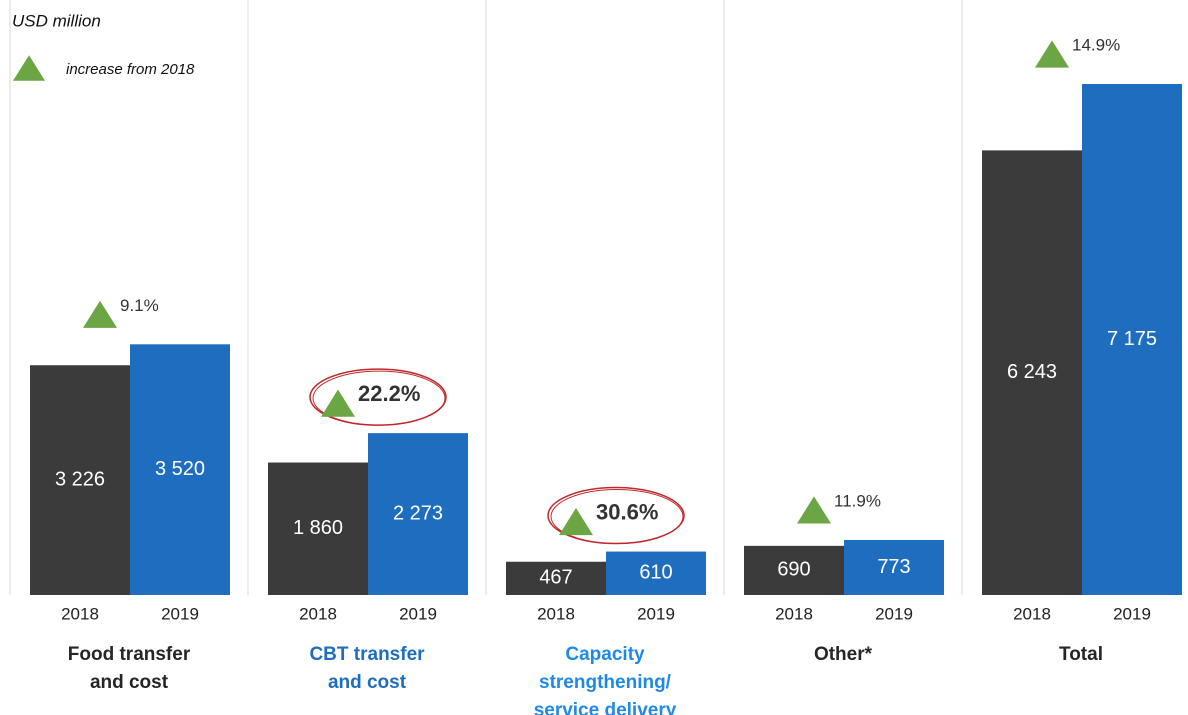 The width and height of the screenshot is (1188, 715). I want to click on increase-label: 11.9%, so click(857, 500).